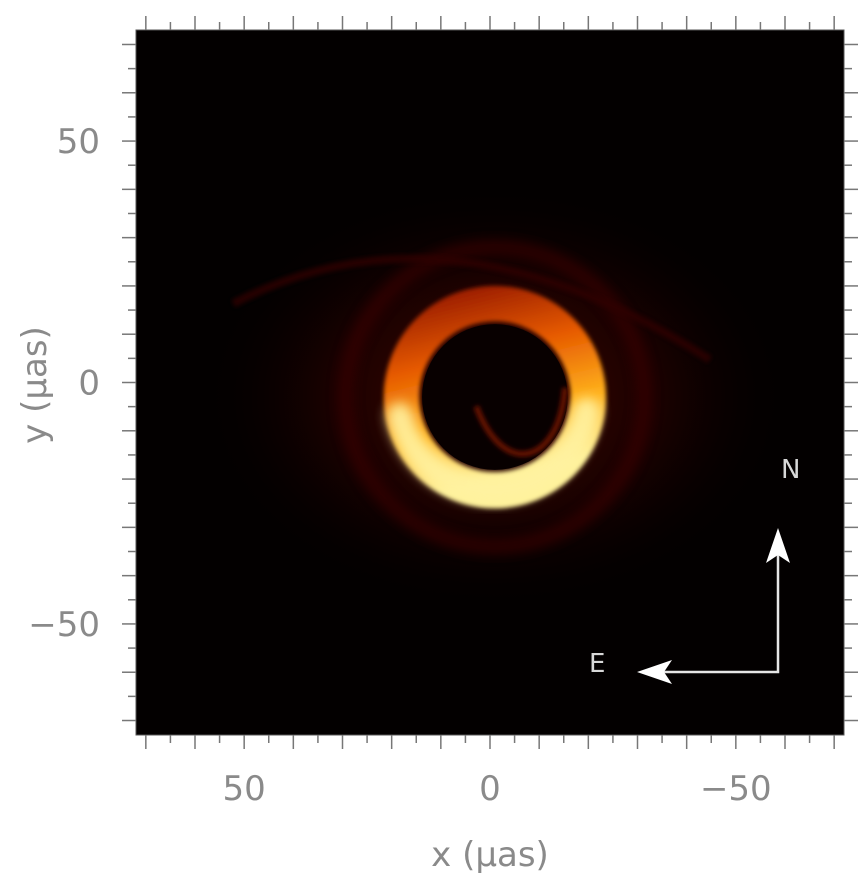 Image resolution: width=865 pixels, height=873 pixels. What do you see at coordinates (654, 672) in the screenshot?
I see `east-arrowhead` at bounding box center [654, 672].